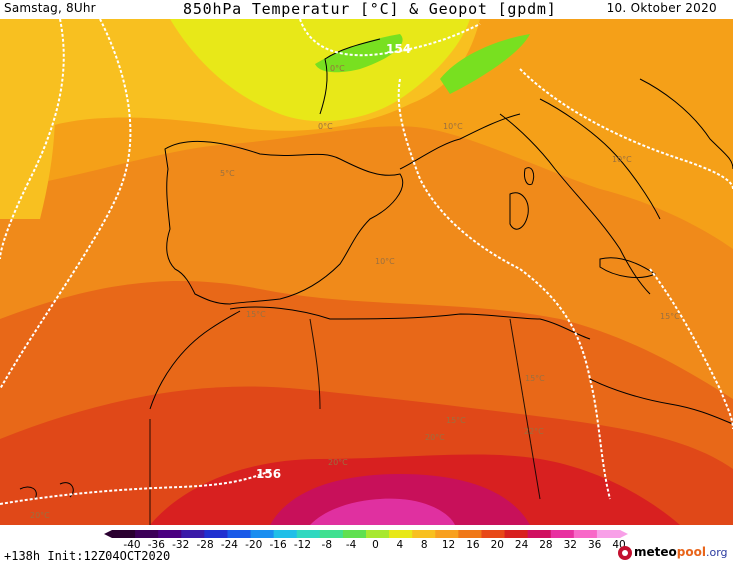  Describe the element at coordinates (66, 204) in the screenshot. I see `geopot-line-west` at that location.